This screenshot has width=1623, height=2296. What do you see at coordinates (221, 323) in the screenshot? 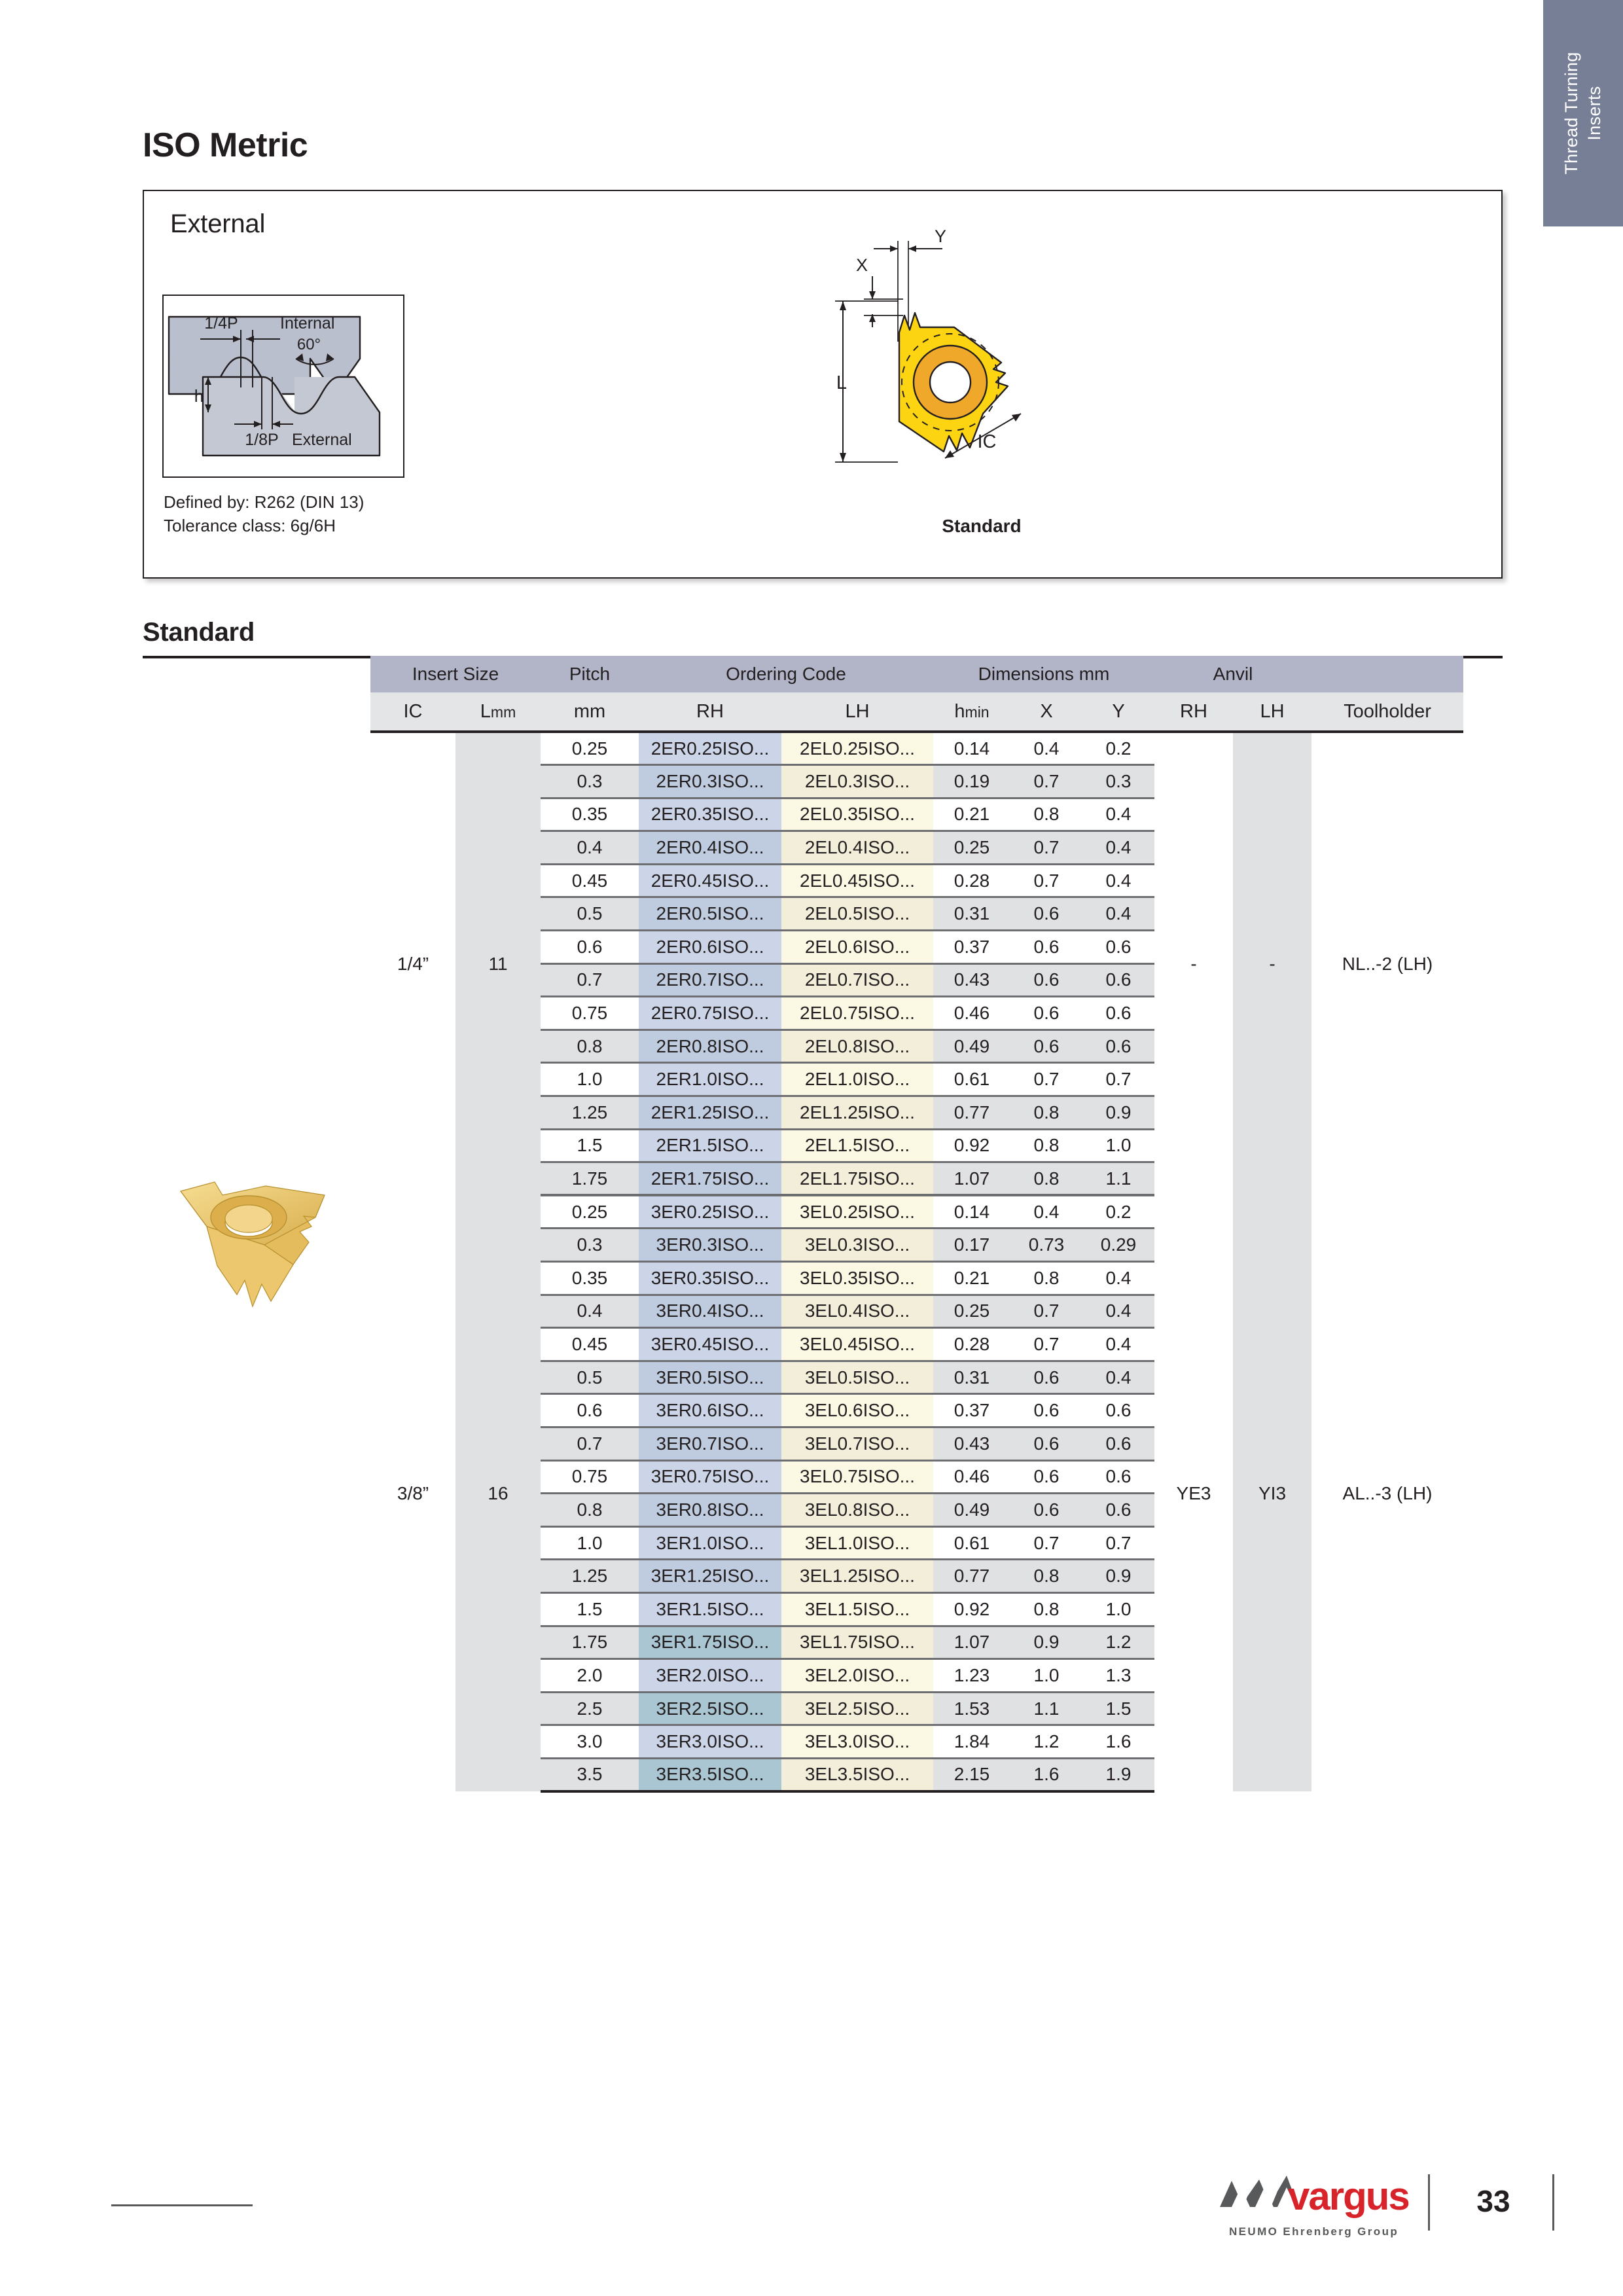
I see `label-quarter-p: 1/4P` at bounding box center [221, 323].